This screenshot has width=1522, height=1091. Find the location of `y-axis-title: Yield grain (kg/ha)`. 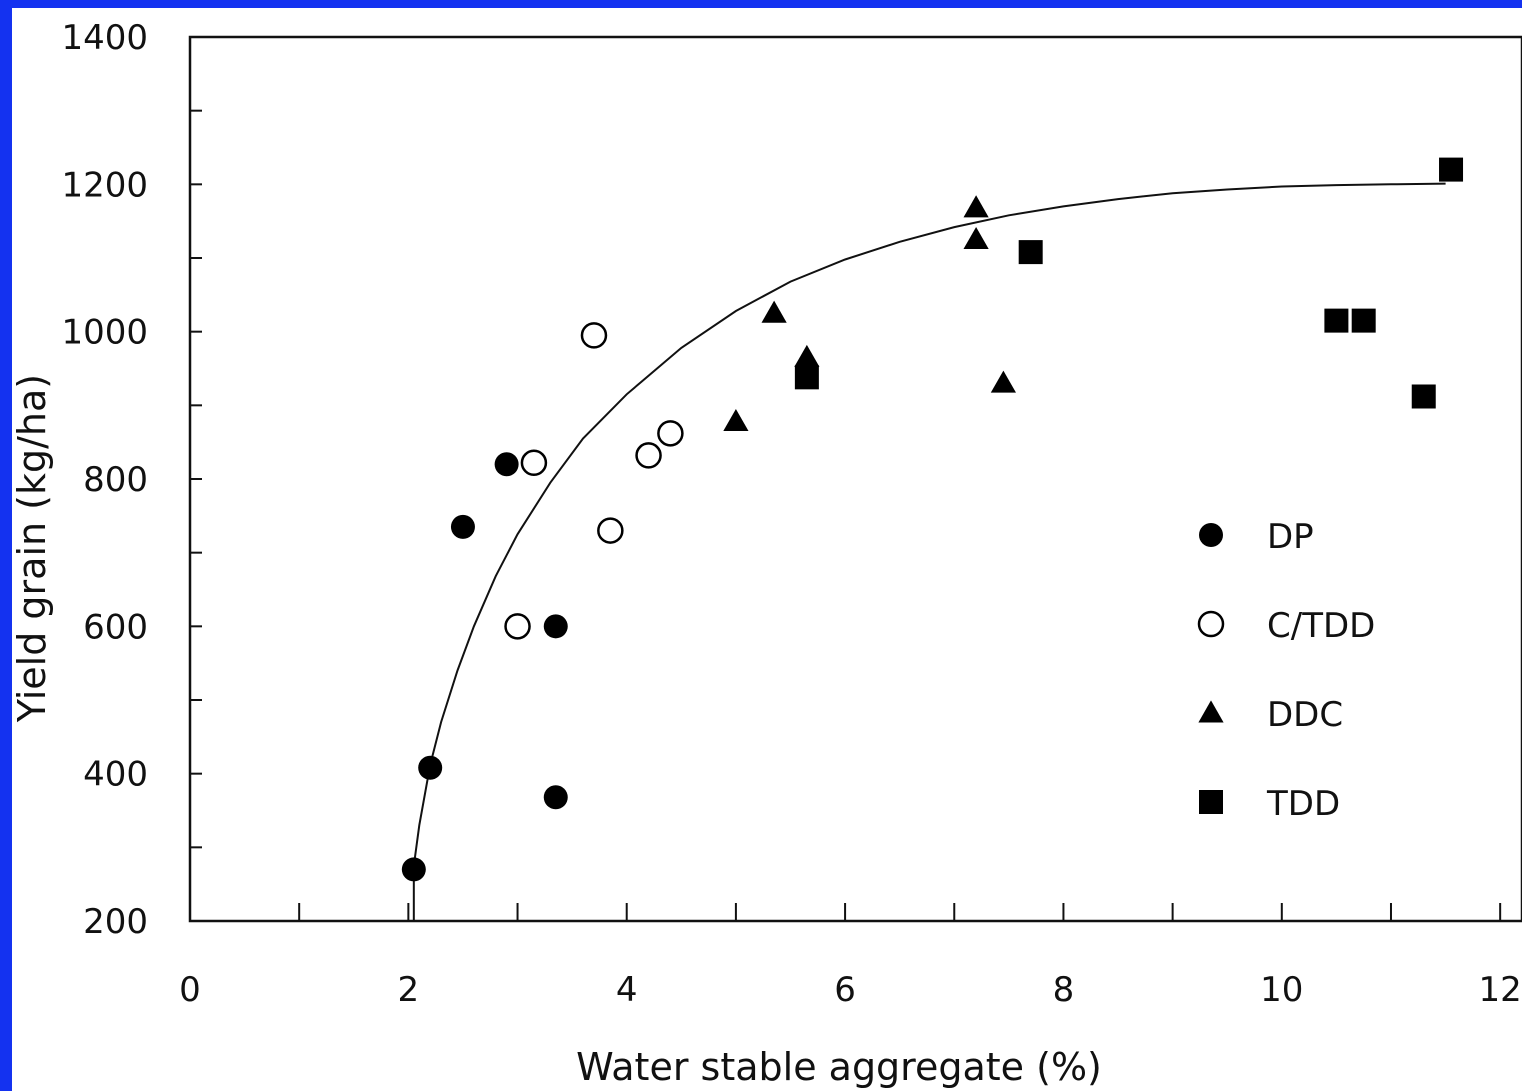

y-axis-title: Yield grain (kg/ha) is located at coordinates (33, 548).